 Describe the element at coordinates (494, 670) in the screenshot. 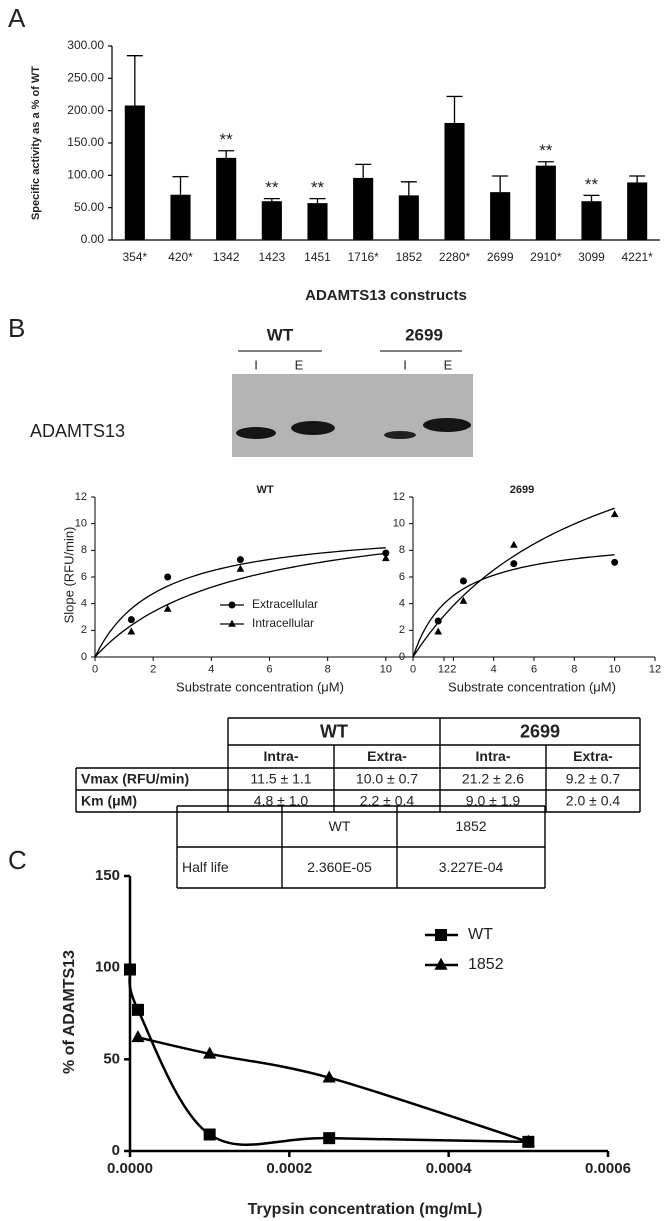

I see `x-tick-label: 4` at that location.